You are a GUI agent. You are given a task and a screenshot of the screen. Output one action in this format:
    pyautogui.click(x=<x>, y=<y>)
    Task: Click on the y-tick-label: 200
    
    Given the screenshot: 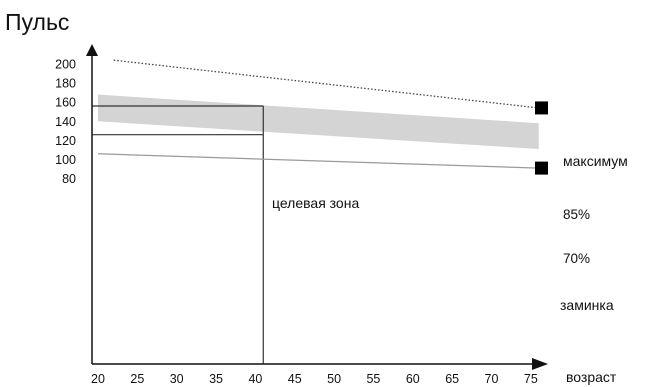 What is the action you would take?
    pyautogui.click(x=65, y=65)
    